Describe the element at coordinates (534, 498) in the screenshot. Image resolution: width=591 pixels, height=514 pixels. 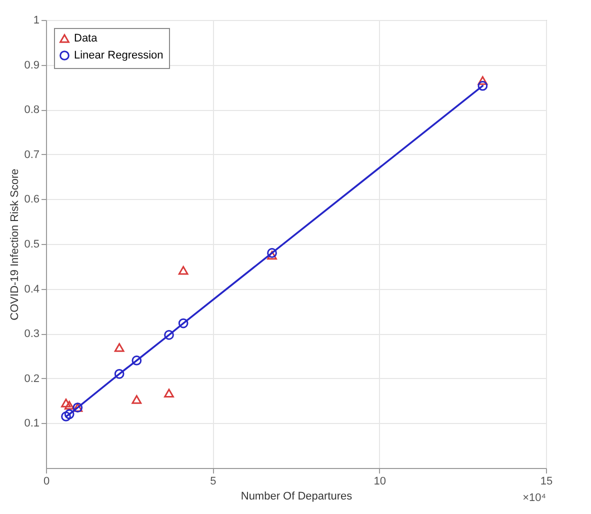
I see `text: ×10⁴` at that location.